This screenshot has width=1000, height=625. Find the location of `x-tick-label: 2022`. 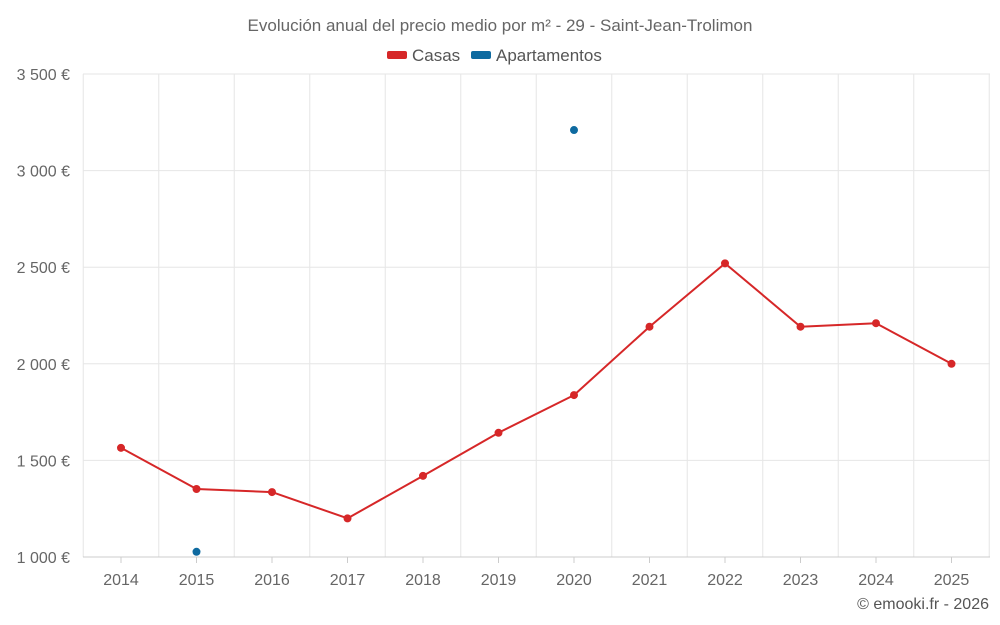

x-tick-label: 2022 is located at coordinates (725, 580).